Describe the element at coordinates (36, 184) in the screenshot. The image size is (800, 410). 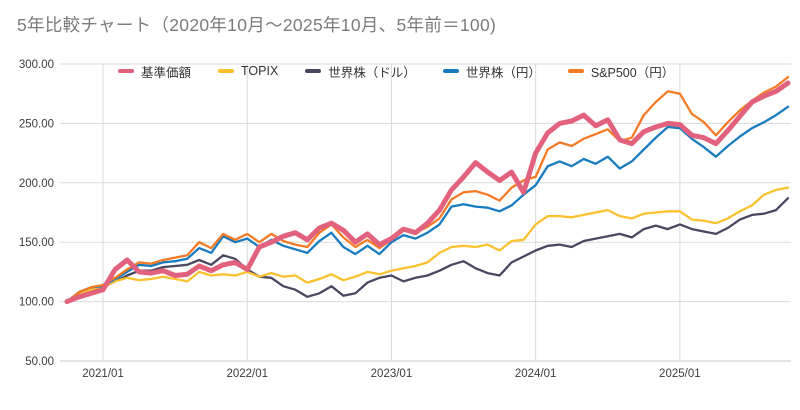
I see `y-axis-tick-label: 200.00` at that location.